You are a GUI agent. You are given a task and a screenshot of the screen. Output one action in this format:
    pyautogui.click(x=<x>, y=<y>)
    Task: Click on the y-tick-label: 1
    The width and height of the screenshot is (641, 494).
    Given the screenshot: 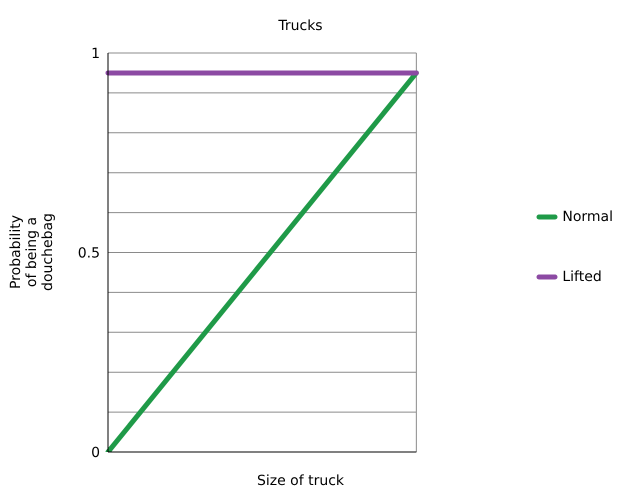 What is the action you would take?
    pyautogui.click(x=95, y=54)
    